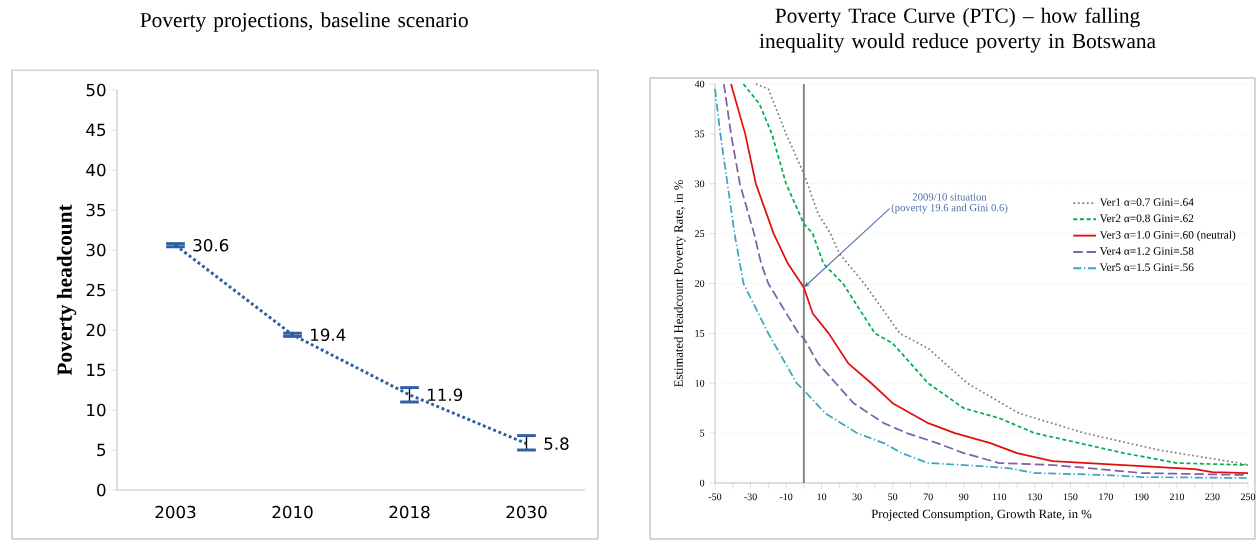  Describe the element at coordinates (1070, 497) in the screenshot. I see `x-tick-label: 150` at that location.